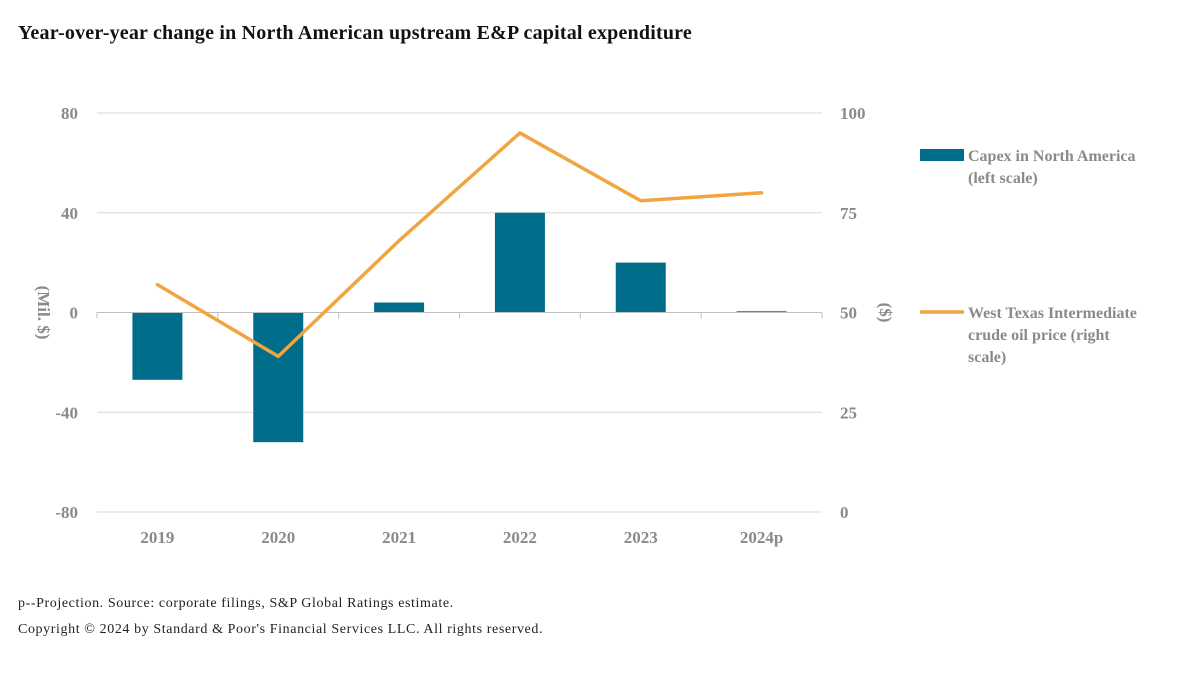 The image size is (1183, 678). What do you see at coordinates (848, 213) in the screenshot?
I see `y2-tick-label: 75` at bounding box center [848, 213].